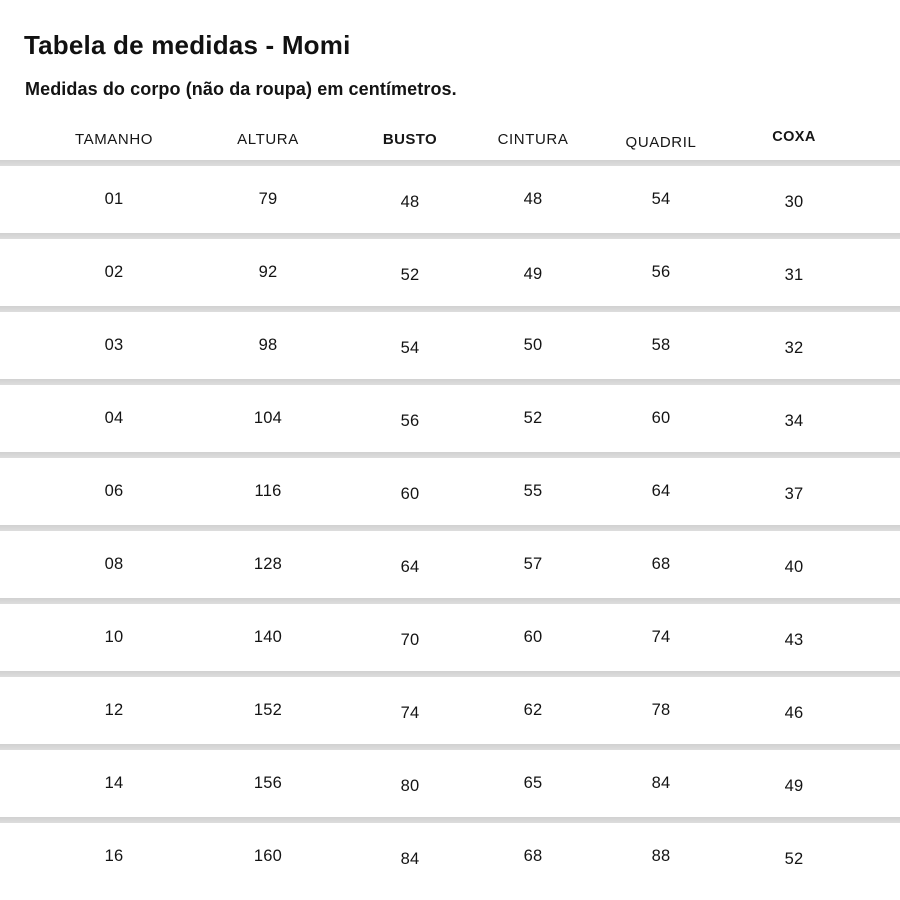 The image size is (900, 900). What do you see at coordinates (450, 272) in the screenshot?
I see `table-row: 02 92 52 49 56 31` at bounding box center [450, 272].